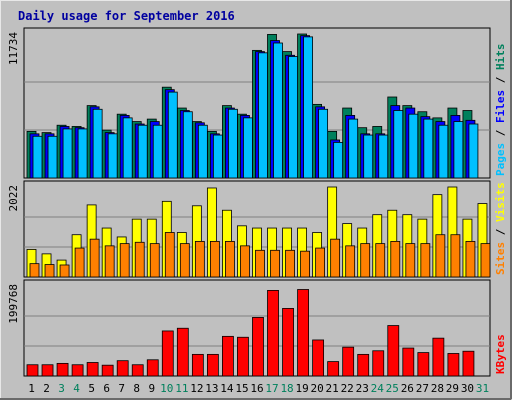 The width and height of the screenshot is (512, 405). What do you see at coordinates (13, 304) in the screenshot?
I see `panel-max-label: 199768` at bounding box center [13, 304].